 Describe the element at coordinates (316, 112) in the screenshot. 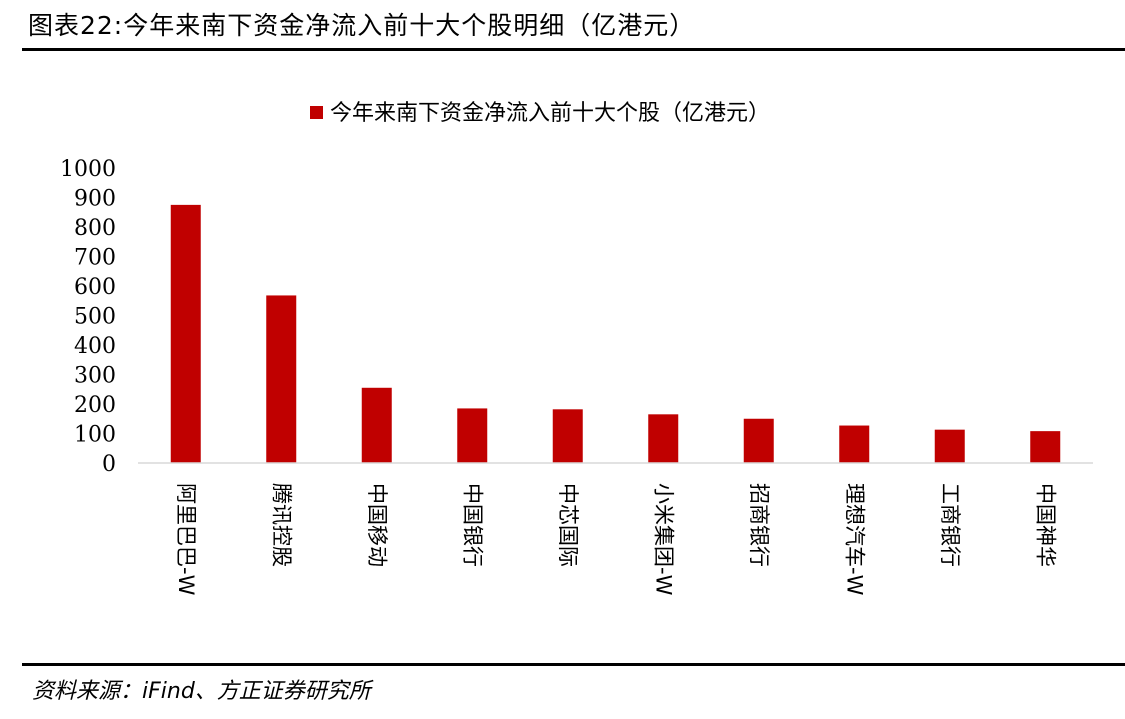

I see `legend-swatch` at that location.